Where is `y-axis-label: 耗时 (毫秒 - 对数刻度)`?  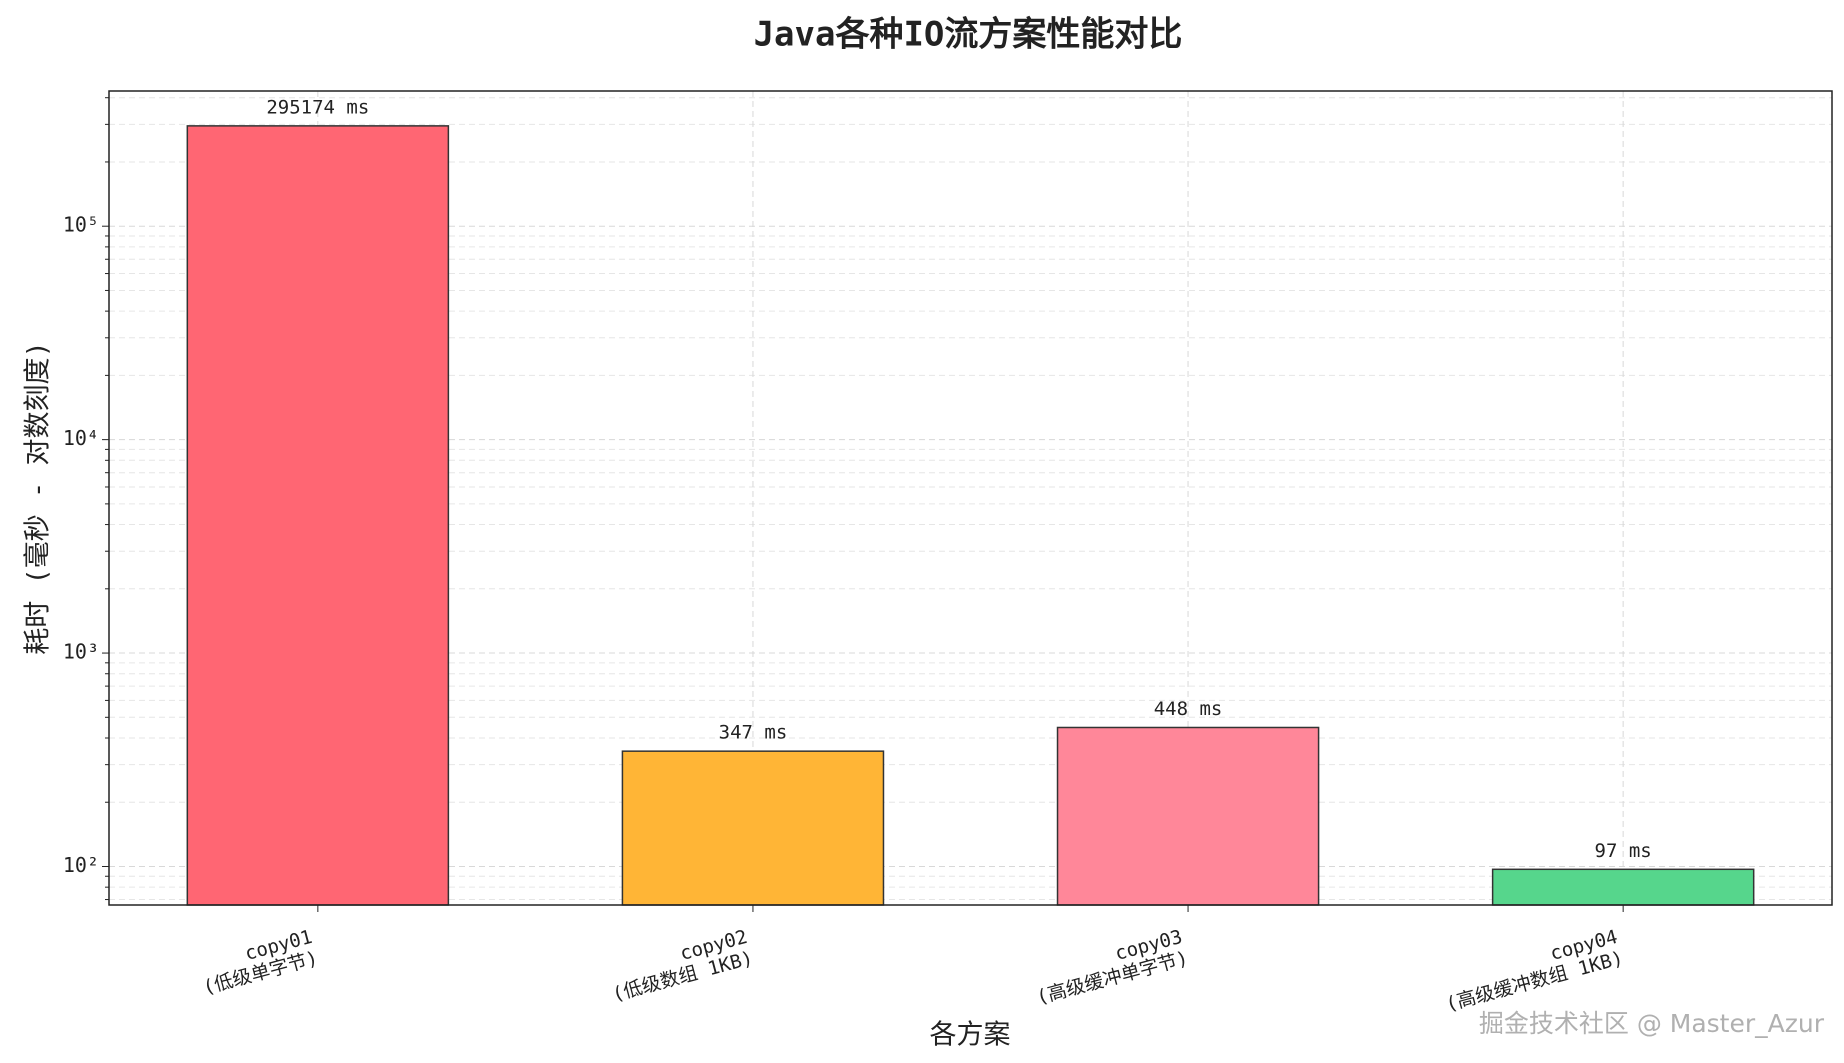 y-axis-label: 耗时 (毫秒 - 对数刻度) is located at coordinates (38, 498).